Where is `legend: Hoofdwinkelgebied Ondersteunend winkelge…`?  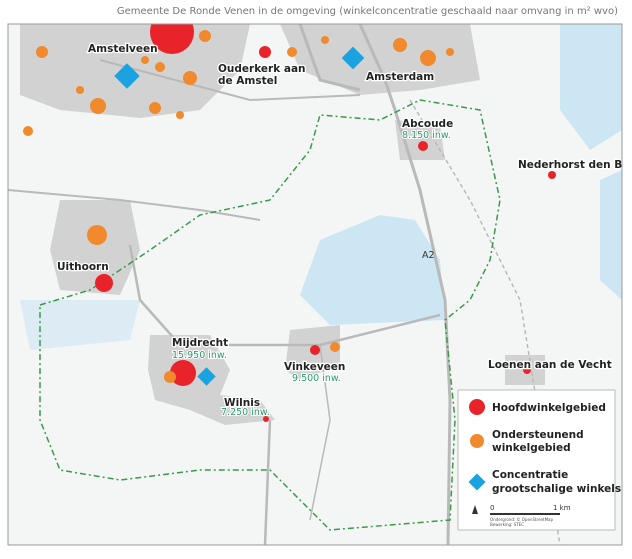
legend: Hoofdwinkelgebied Ondersteunend winkelge… is located at coordinates (539, 460).